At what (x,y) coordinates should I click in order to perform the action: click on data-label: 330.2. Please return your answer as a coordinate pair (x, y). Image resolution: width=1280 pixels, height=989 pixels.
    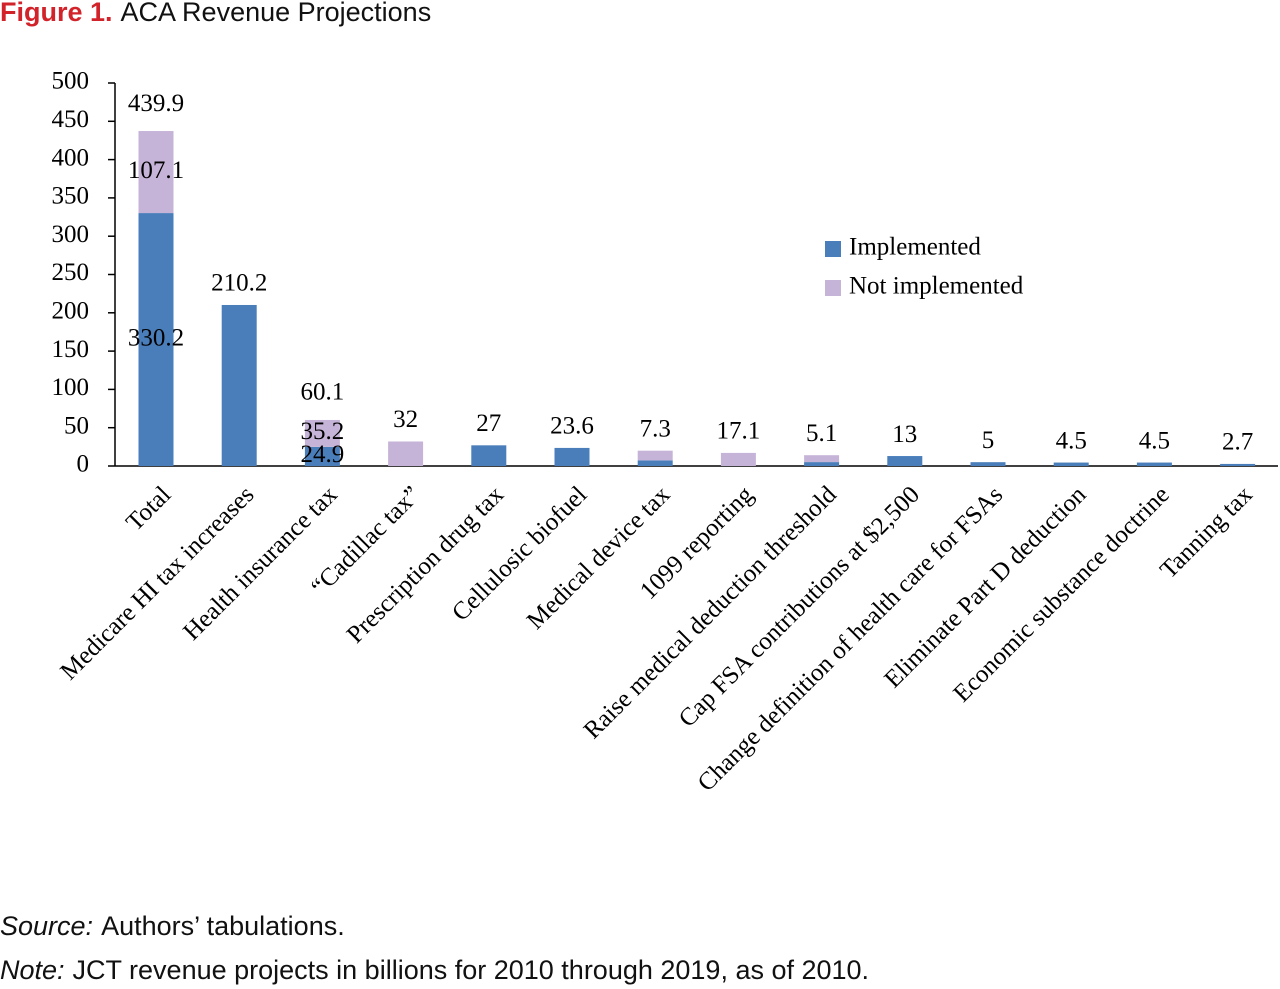
    Looking at the image, I should click on (156, 337).